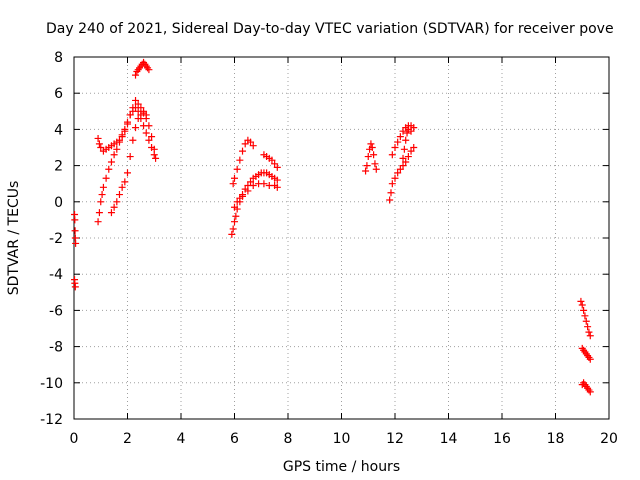 The width and height of the screenshot is (640, 480). Describe the element at coordinates (288, 439) in the screenshot. I see `x-tick-label: 8` at that location.